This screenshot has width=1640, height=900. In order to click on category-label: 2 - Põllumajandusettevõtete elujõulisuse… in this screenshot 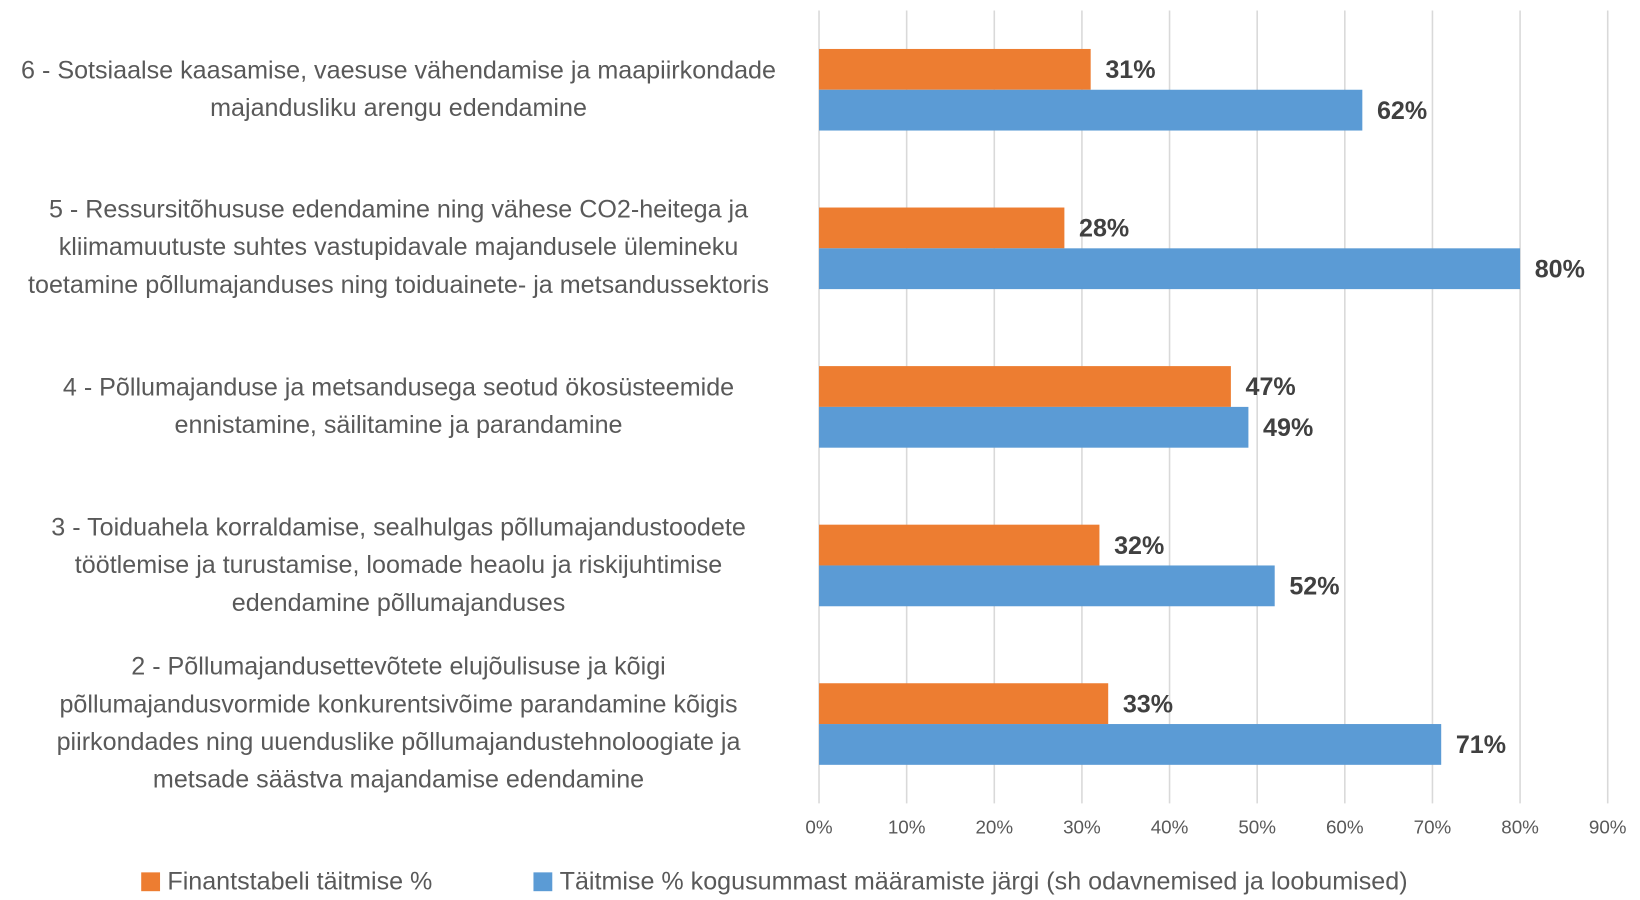, I will do `click(398, 723)`.